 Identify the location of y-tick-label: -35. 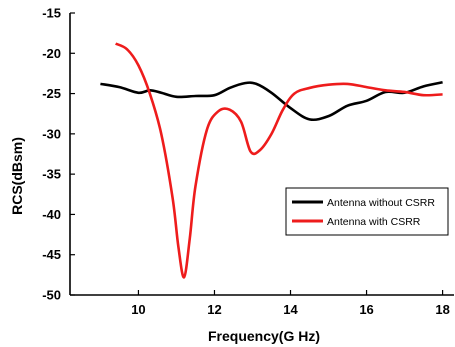
(51, 174).